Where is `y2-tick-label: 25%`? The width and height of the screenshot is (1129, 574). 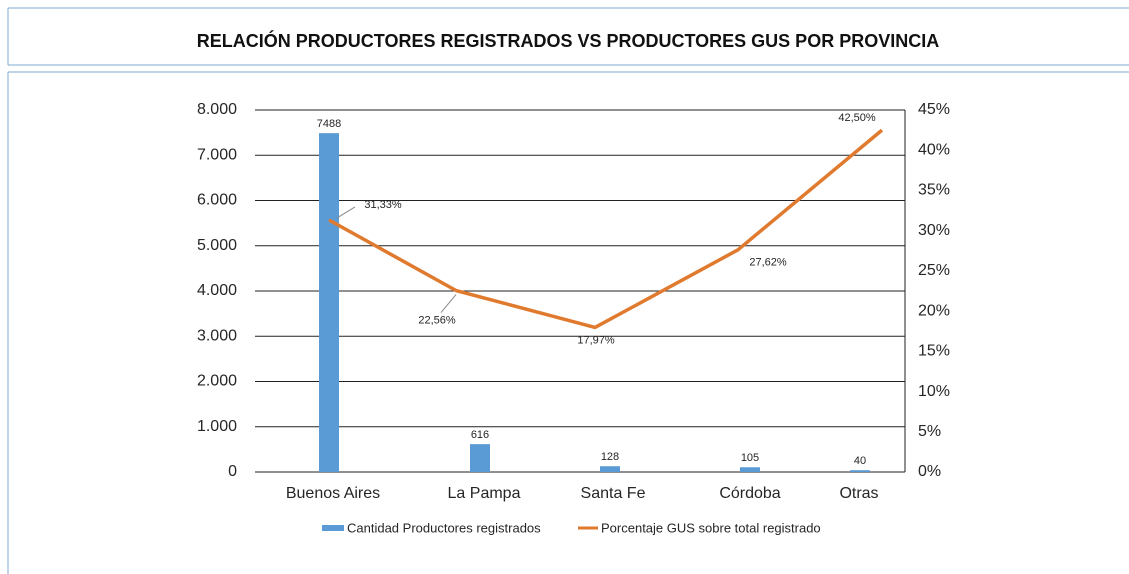
y2-tick-label: 25% is located at coordinates (934, 270).